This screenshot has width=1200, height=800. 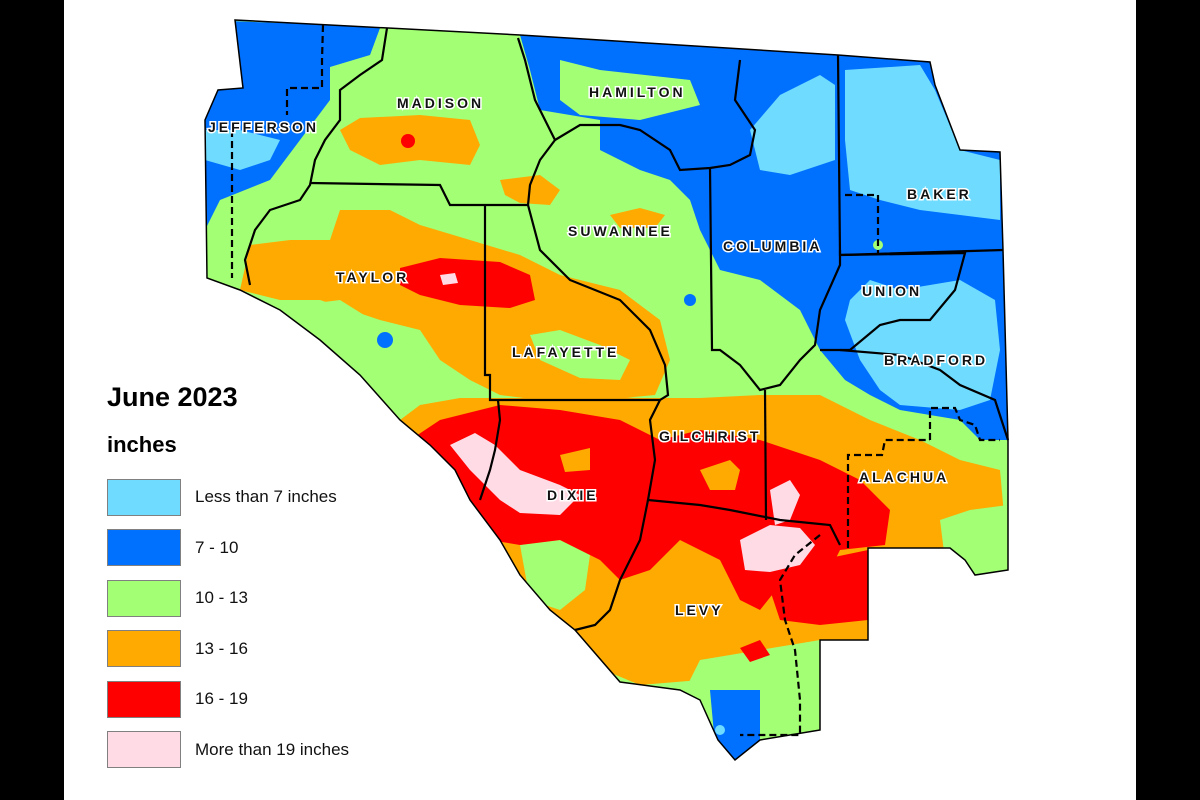 I want to click on legend-label: More than 19 inches, so click(x=272, y=749).